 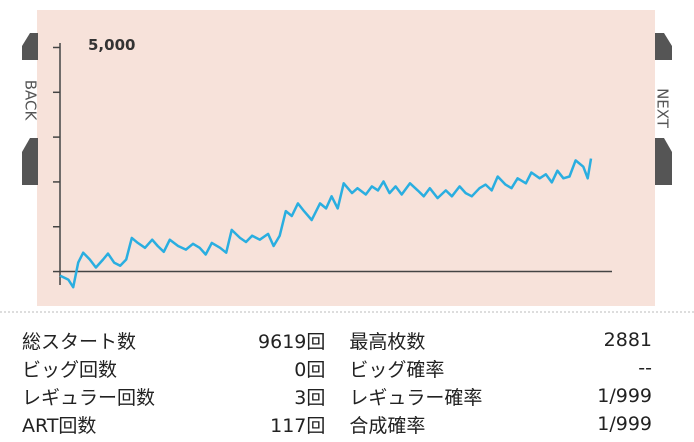 I want to click on stat-label: 最高枚数, so click(x=387, y=341).